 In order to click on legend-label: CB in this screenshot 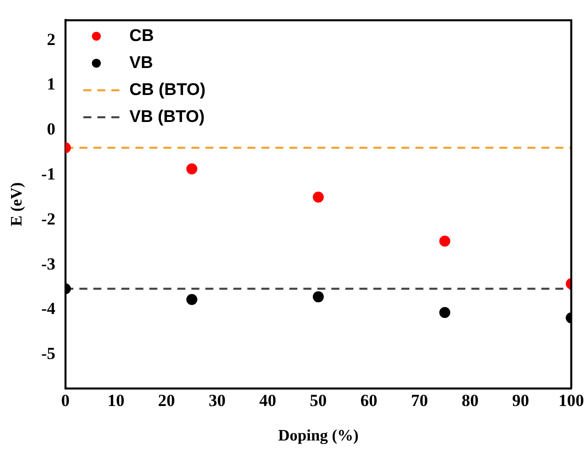, I will do `click(141, 35)`.